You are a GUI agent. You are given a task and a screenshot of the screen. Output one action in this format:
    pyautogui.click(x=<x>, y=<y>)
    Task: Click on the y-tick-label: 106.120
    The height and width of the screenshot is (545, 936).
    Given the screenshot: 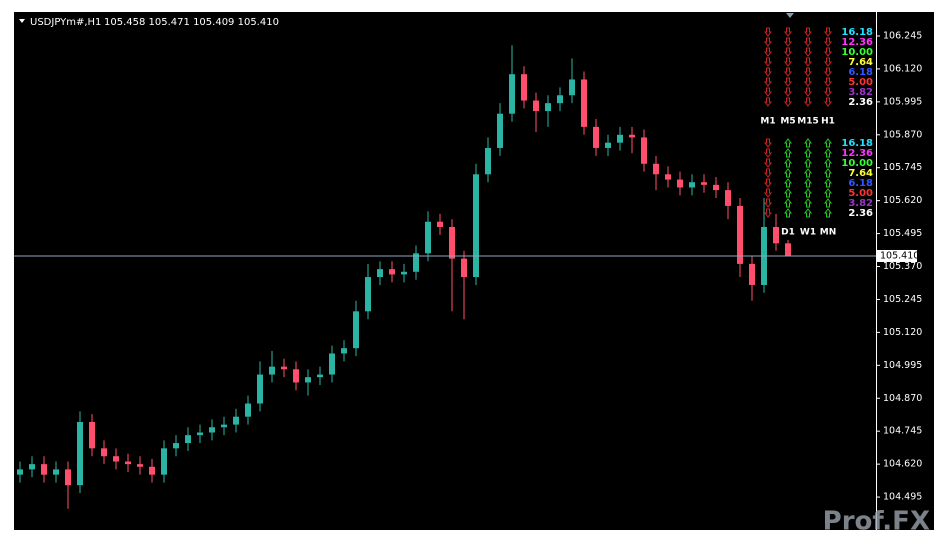 What is the action you would take?
    pyautogui.click(x=902, y=68)
    